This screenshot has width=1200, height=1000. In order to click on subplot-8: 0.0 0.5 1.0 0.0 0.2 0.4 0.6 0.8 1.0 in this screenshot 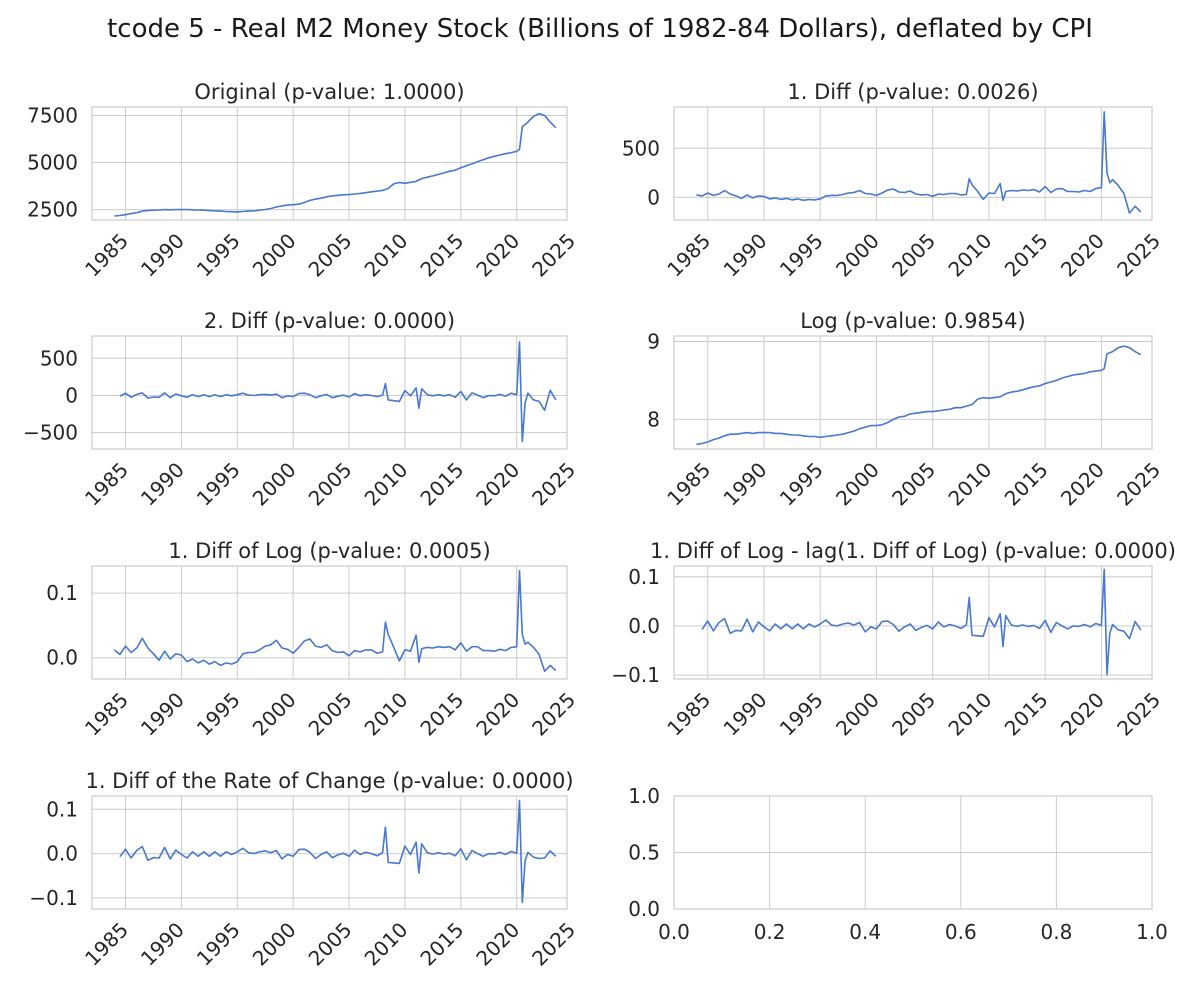, I will do `click(898, 864)`.